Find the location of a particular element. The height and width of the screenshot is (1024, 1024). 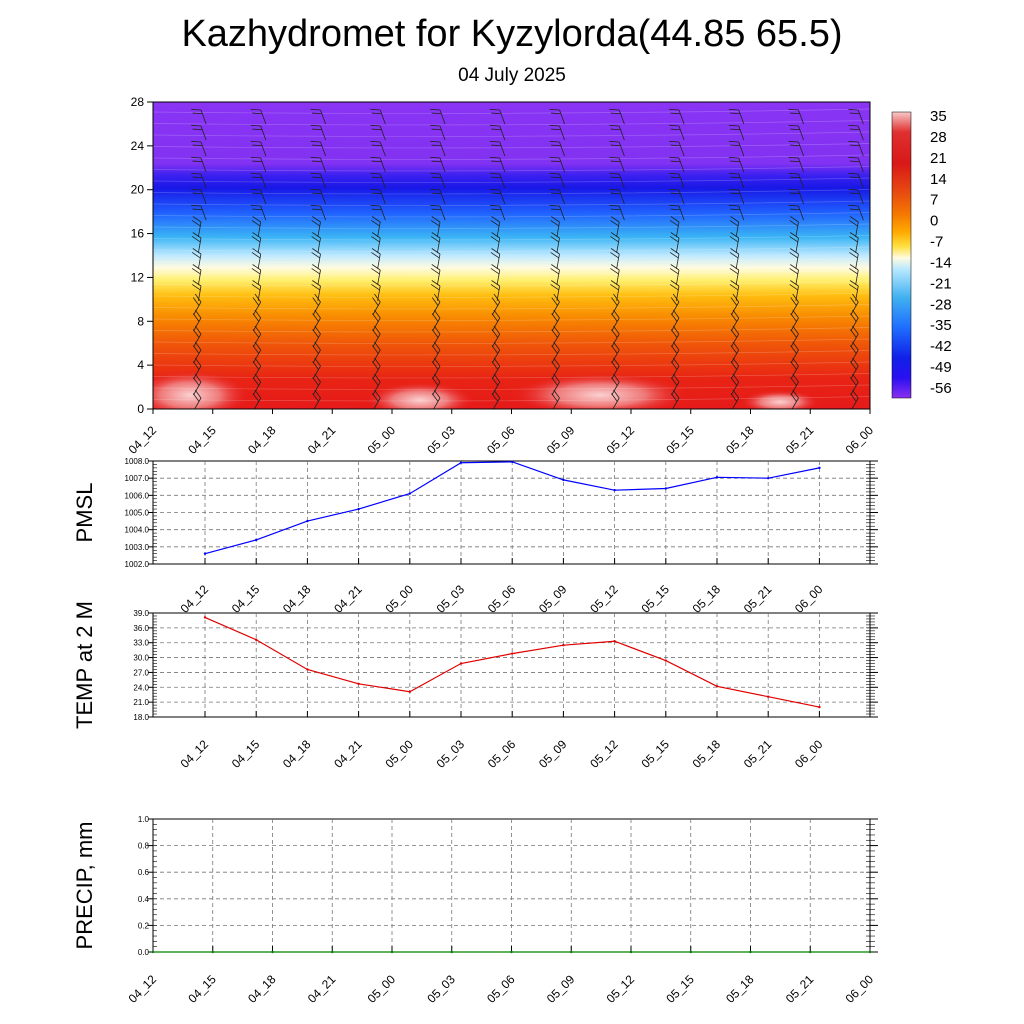

x-tick-label: 06_00 is located at coordinates (809, 754).